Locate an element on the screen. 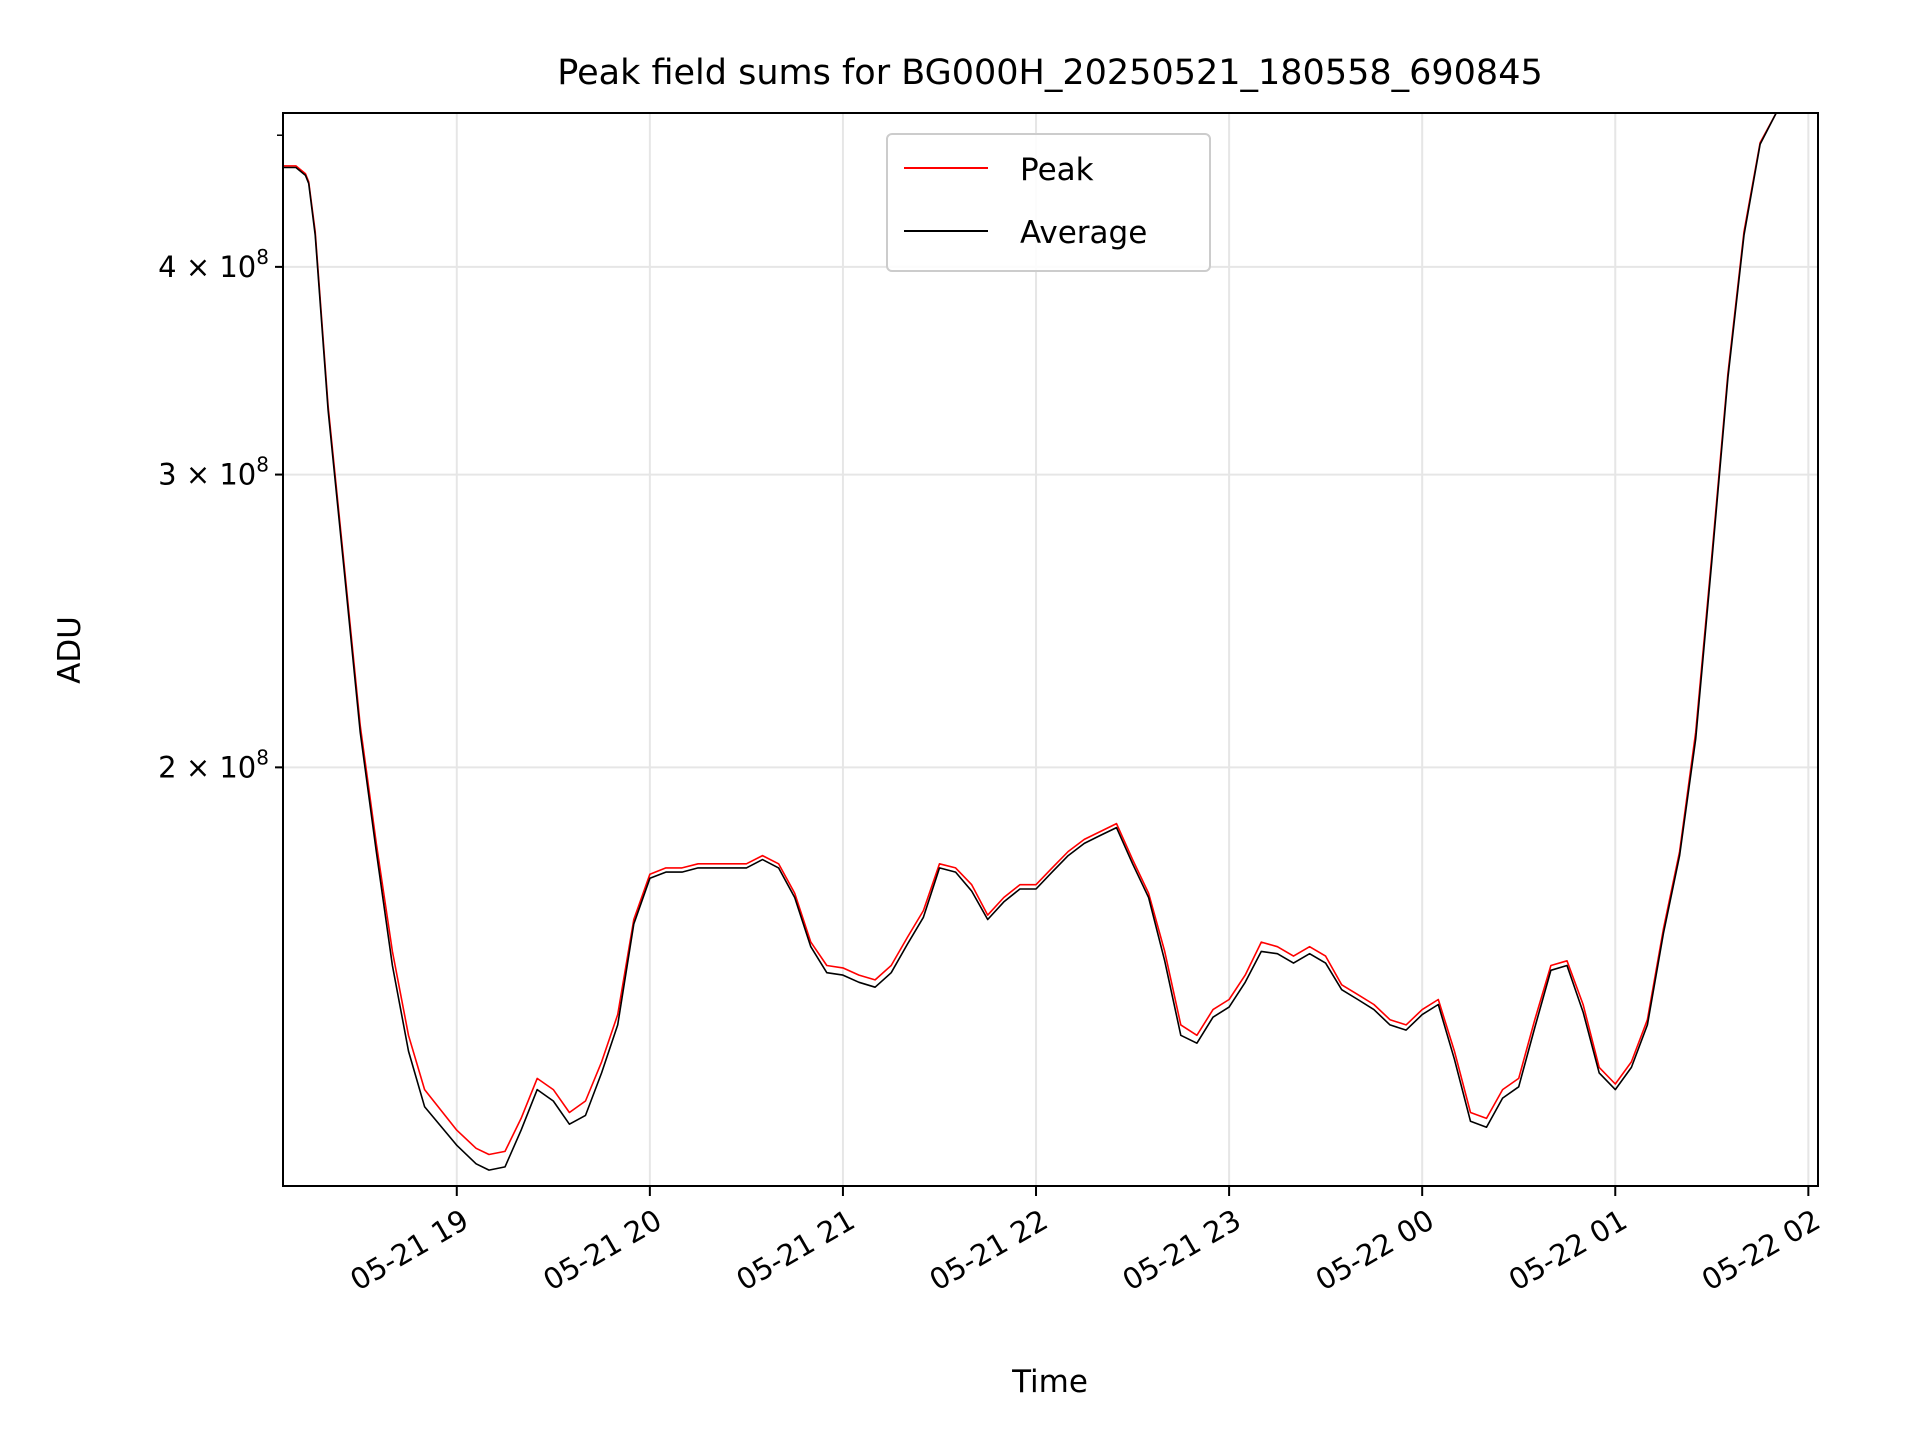 The image size is (1920, 1440). legend-label-average: Average is located at coordinates (1083, 233).